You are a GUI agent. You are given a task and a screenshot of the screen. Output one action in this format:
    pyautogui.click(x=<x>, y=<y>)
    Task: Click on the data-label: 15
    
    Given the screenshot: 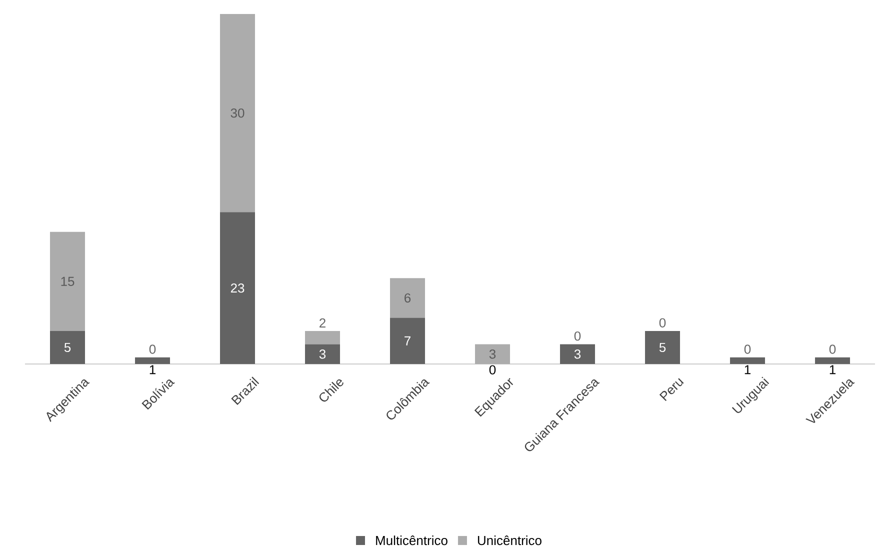 What is the action you would take?
    pyautogui.click(x=67, y=281)
    